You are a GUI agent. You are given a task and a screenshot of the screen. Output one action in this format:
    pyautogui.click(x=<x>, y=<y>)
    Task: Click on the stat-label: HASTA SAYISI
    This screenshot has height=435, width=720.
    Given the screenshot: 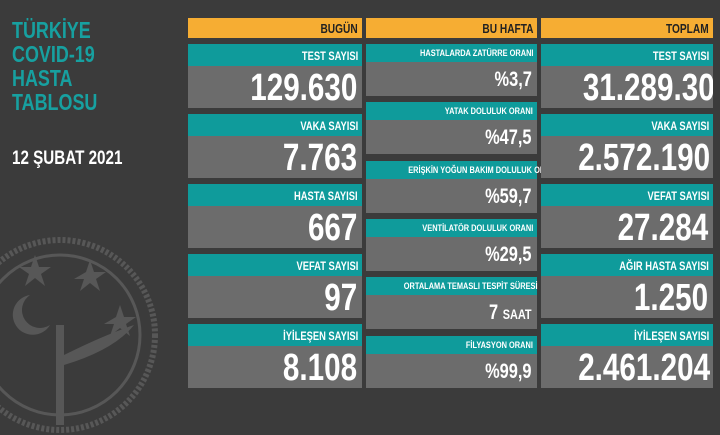 What is the action you would take?
    pyautogui.click(x=275, y=195)
    